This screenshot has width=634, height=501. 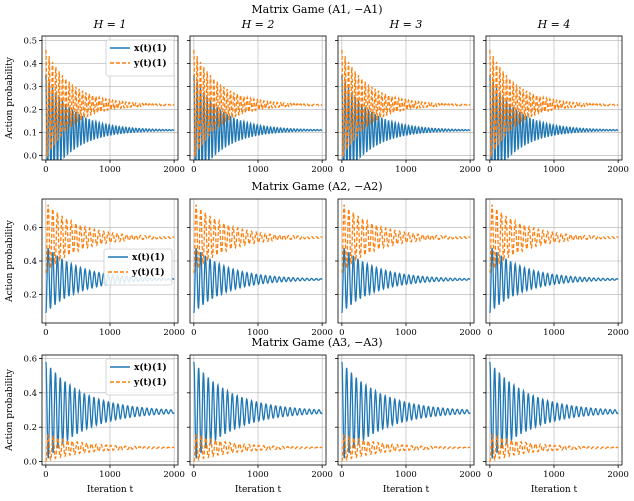 I want to click on subplot-r2-c2: 0 1000 2000, so click(x=260, y=268).